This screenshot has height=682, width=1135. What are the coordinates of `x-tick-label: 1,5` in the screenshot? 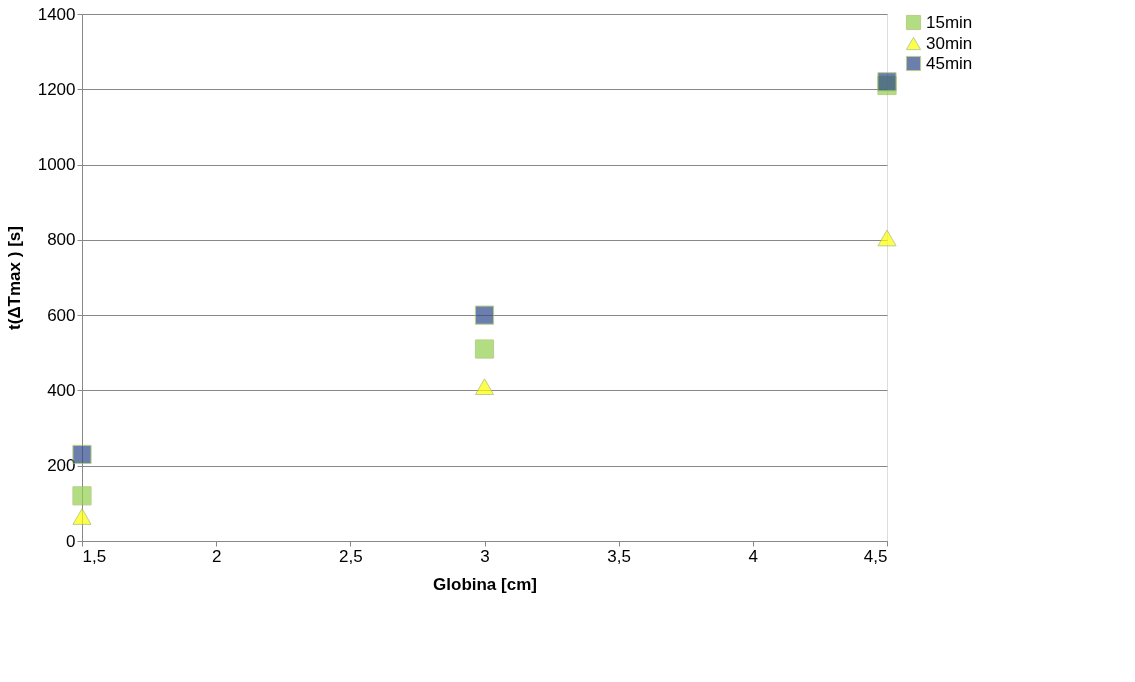 It's located at (94, 556).